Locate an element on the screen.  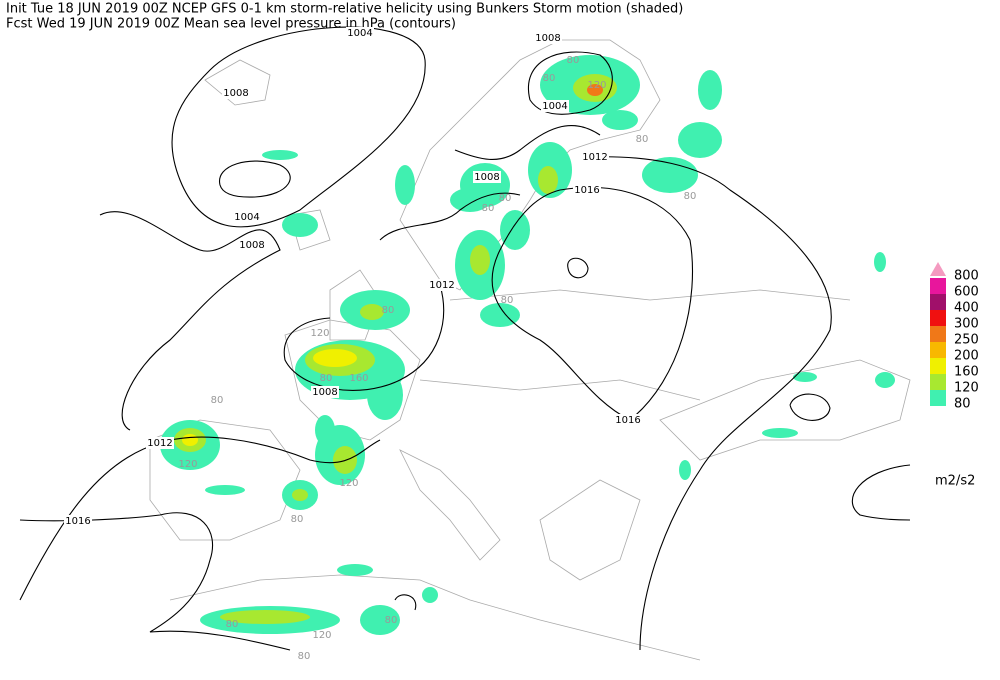
legend-label: 80 is located at coordinates (962, 404).